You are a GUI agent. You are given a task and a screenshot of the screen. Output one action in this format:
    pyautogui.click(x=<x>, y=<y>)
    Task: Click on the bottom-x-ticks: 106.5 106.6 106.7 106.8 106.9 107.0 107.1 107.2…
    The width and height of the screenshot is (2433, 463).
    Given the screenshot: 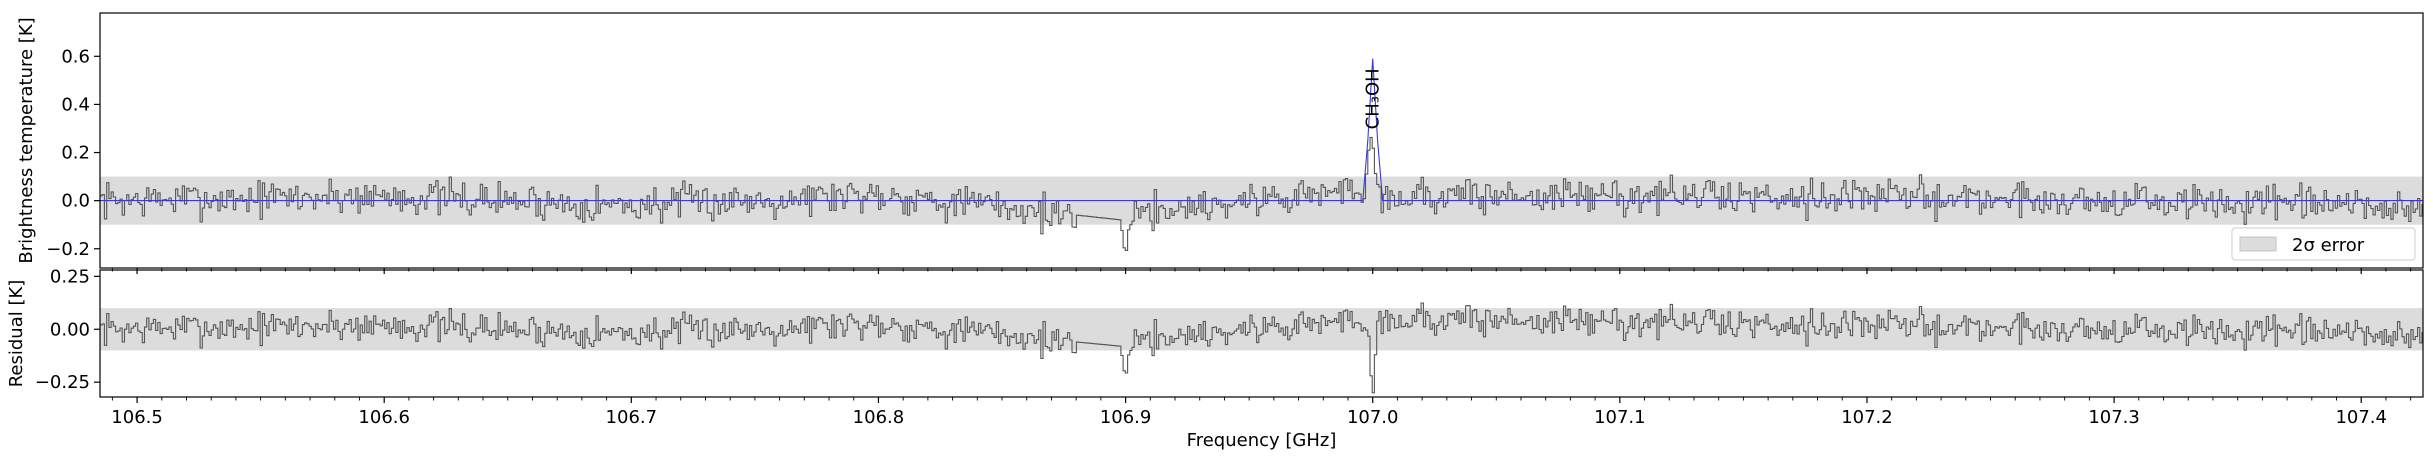 What is the action you would take?
    pyautogui.click(x=1261, y=412)
    